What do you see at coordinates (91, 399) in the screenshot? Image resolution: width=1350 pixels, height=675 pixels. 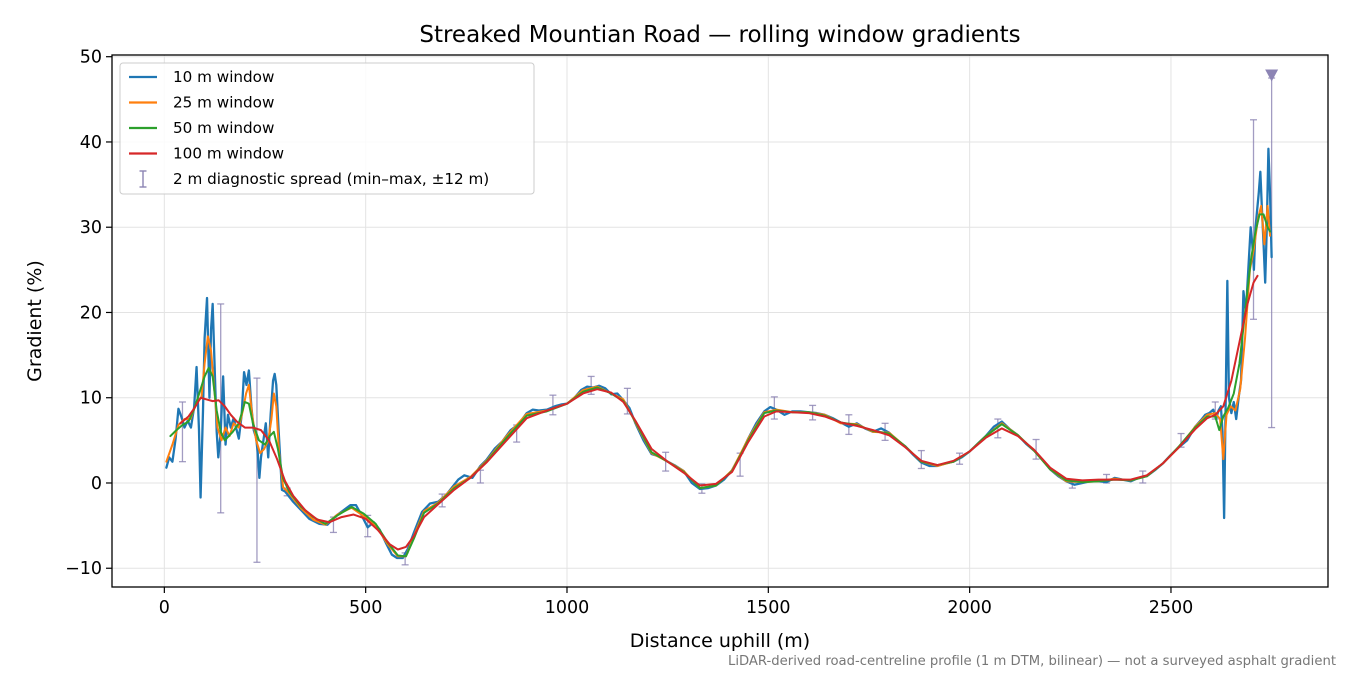 I see `y-tick-label: 10` at bounding box center [91, 399].